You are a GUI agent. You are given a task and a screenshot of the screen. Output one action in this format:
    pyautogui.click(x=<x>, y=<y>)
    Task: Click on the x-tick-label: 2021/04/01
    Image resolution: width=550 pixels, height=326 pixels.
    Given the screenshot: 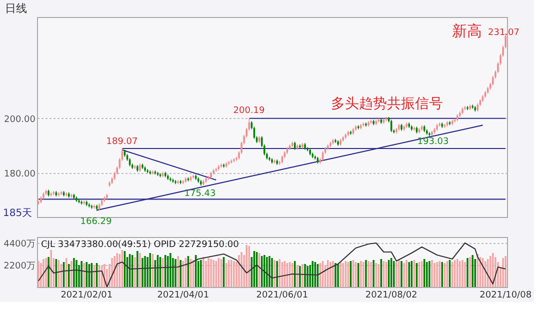 What is the action you would take?
    pyautogui.click(x=183, y=295)
    